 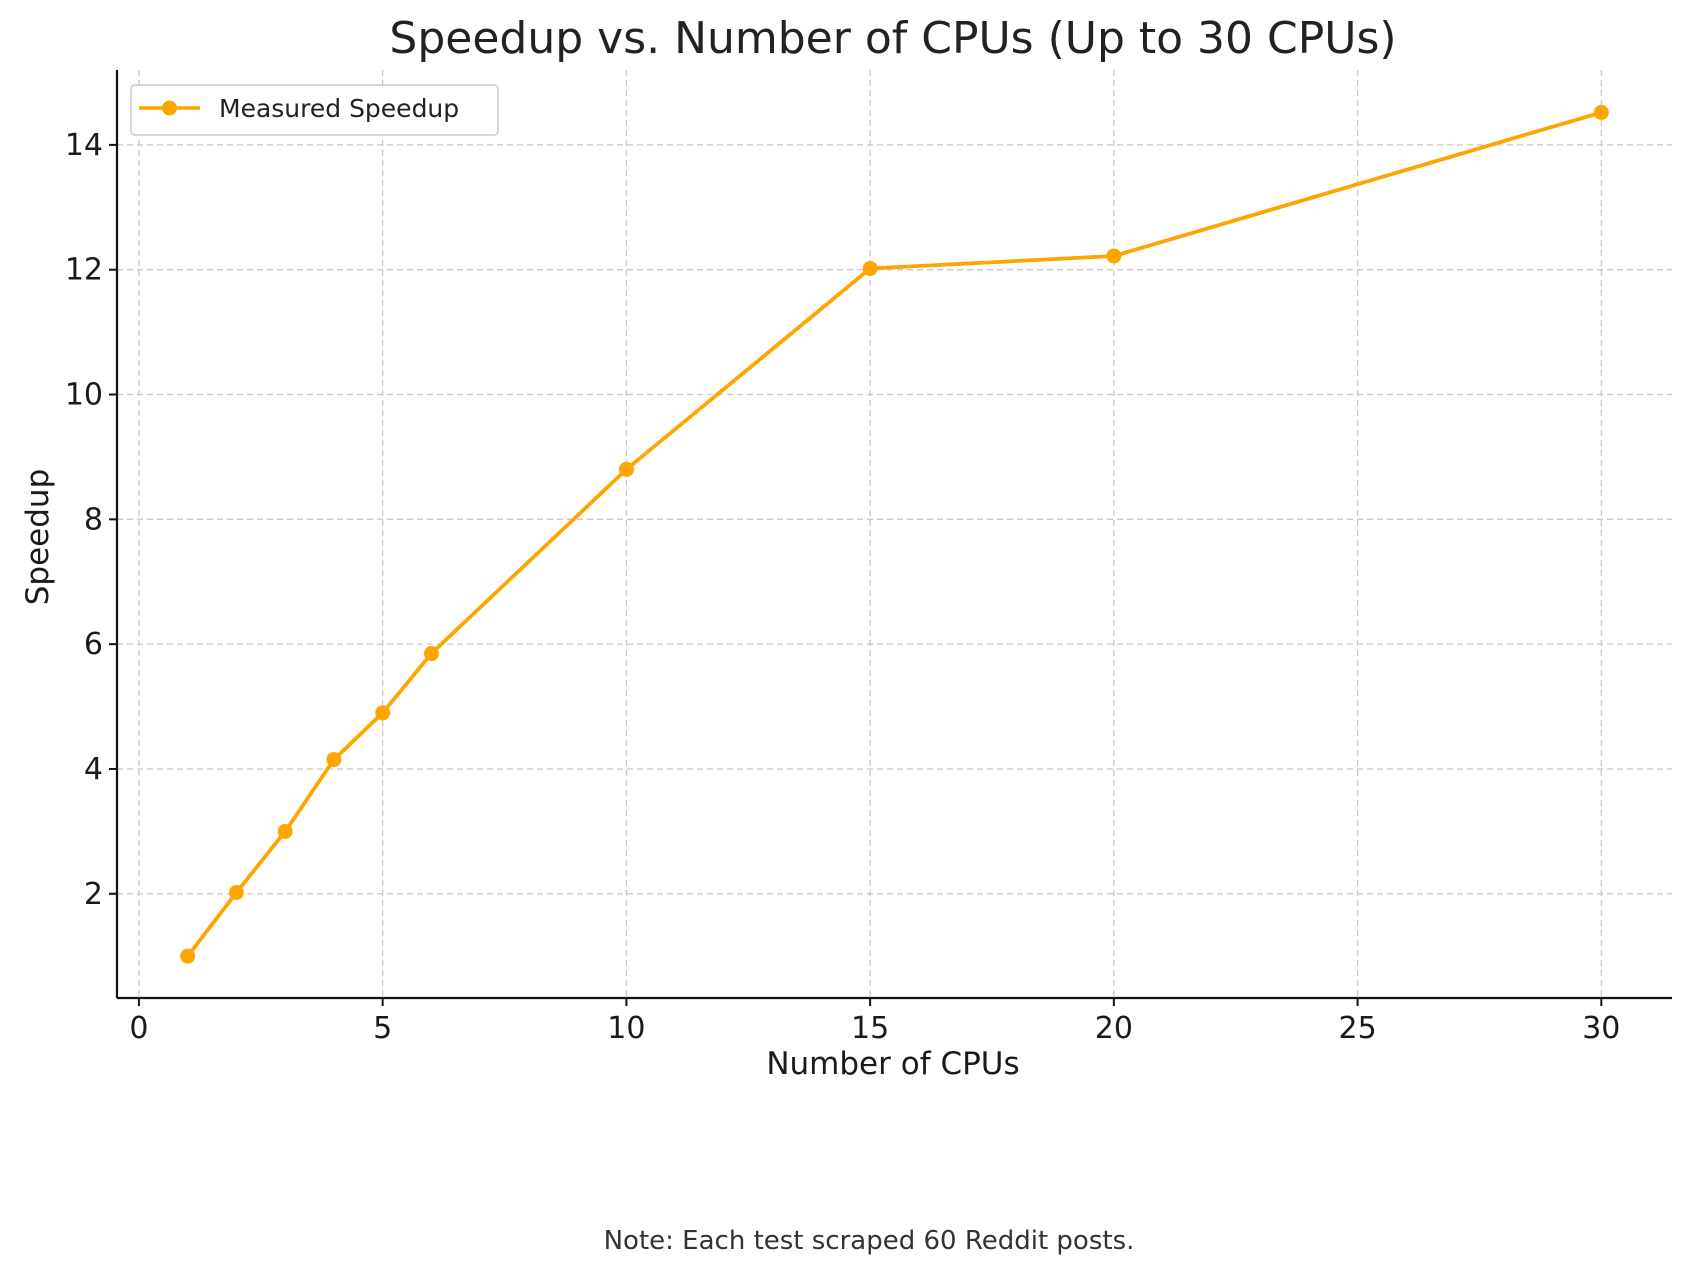 I want to click on x-tick-label: 10, so click(x=626, y=1028).